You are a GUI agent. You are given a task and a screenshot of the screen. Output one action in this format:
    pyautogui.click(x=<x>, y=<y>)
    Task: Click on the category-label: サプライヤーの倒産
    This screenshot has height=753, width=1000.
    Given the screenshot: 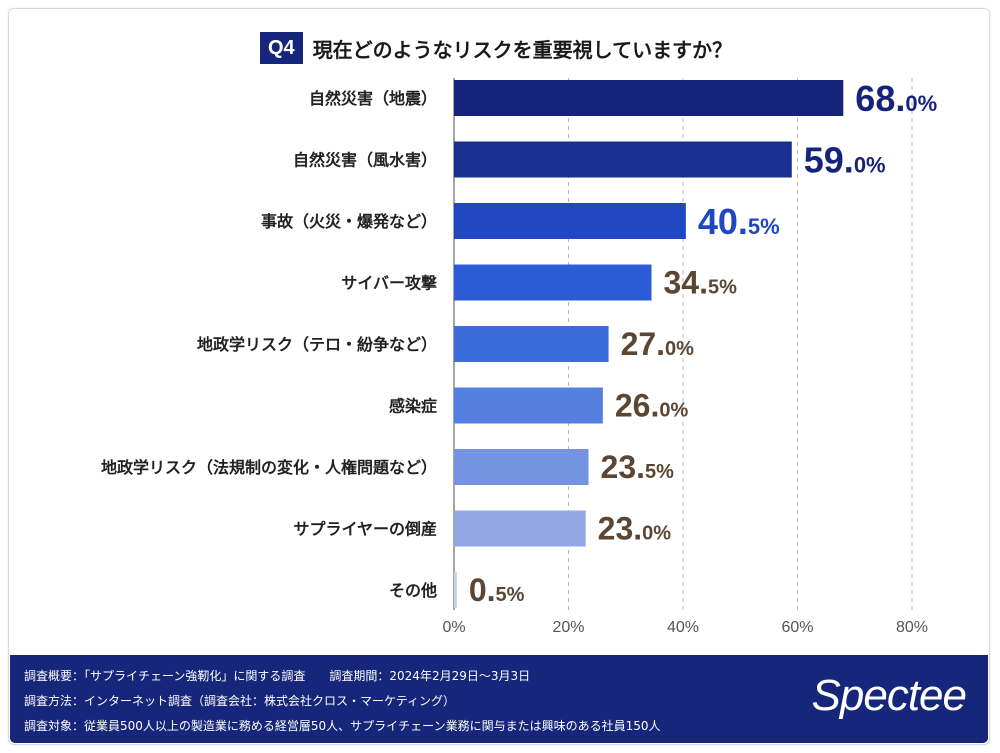 What is the action you would take?
    pyautogui.click(x=365, y=529)
    